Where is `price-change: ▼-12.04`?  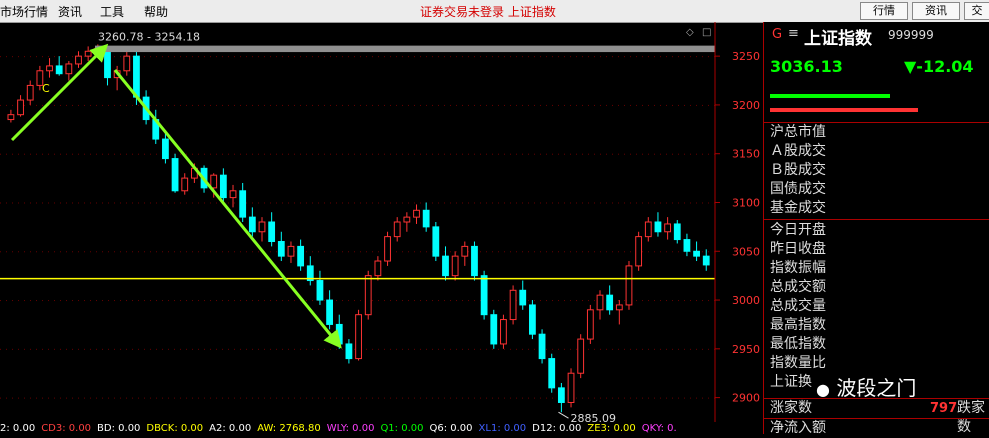
price-change: ▼-12.04 is located at coordinates (939, 66).